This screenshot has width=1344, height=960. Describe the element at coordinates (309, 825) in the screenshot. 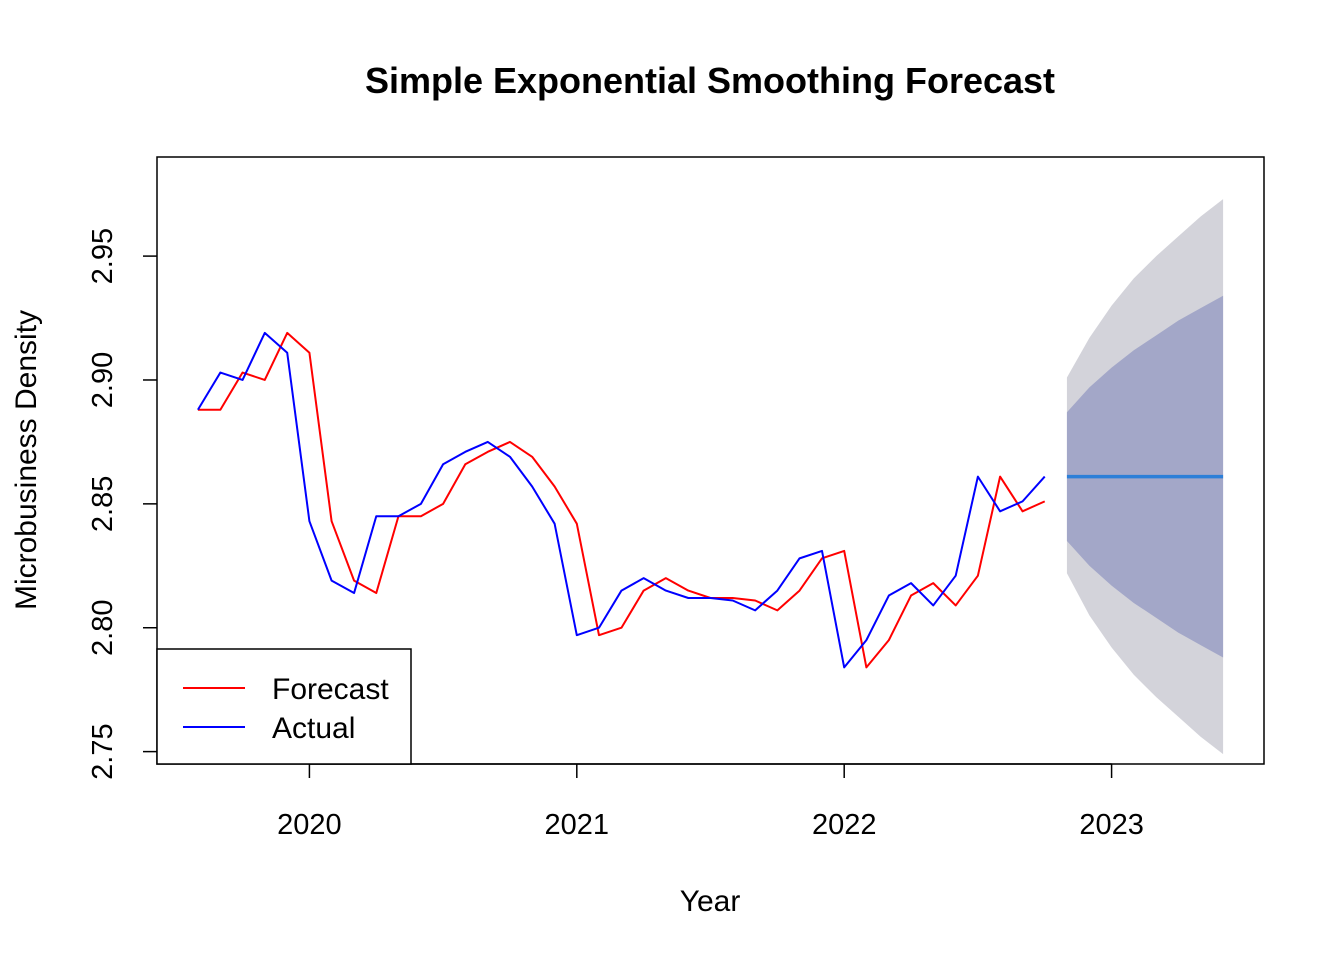

I see `x-tick-label: 2020` at that location.